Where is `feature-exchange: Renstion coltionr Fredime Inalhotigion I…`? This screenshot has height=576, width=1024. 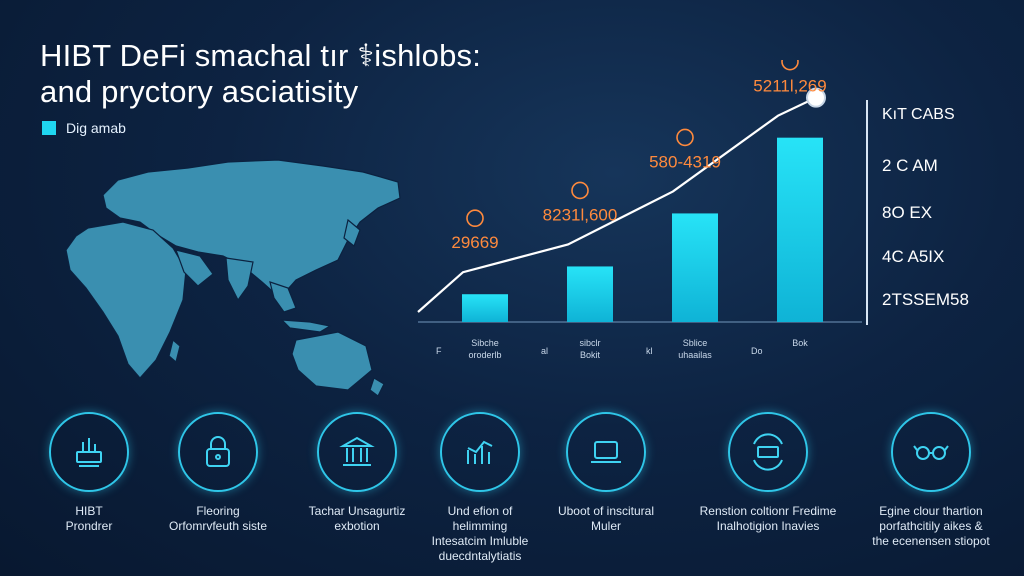 feature-exchange: Renstion coltionr Fredime Inalhotigion I… is located at coordinates (768, 473).